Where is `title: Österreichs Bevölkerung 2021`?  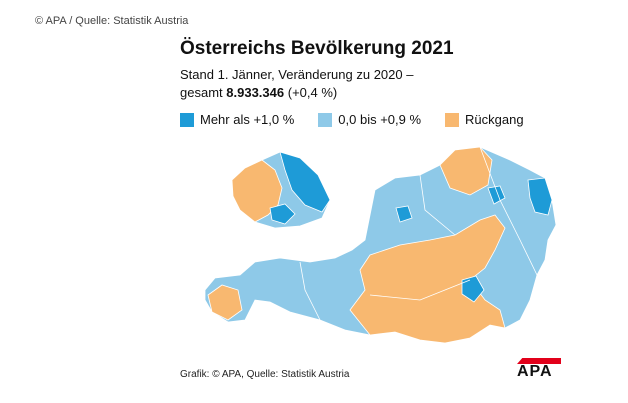
title: Österreichs Bevölkerung 2021 is located at coordinates (317, 48).